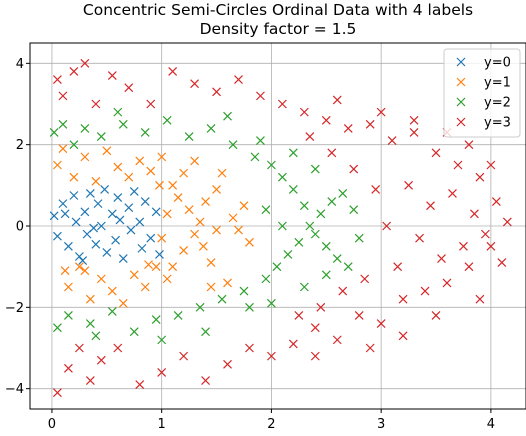 The width and height of the screenshot is (526, 436). What do you see at coordinates (20, 227) in the screenshot?
I see `y-tick-label: 0` at bounding box center [20, 227].